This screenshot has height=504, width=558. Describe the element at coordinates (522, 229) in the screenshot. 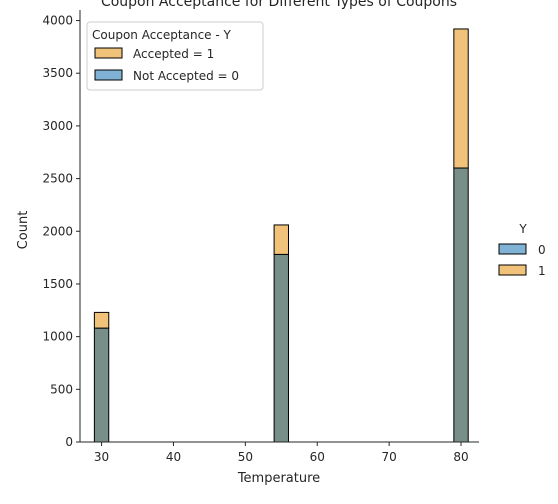

I see `outer-legend-title: Y` at that location.